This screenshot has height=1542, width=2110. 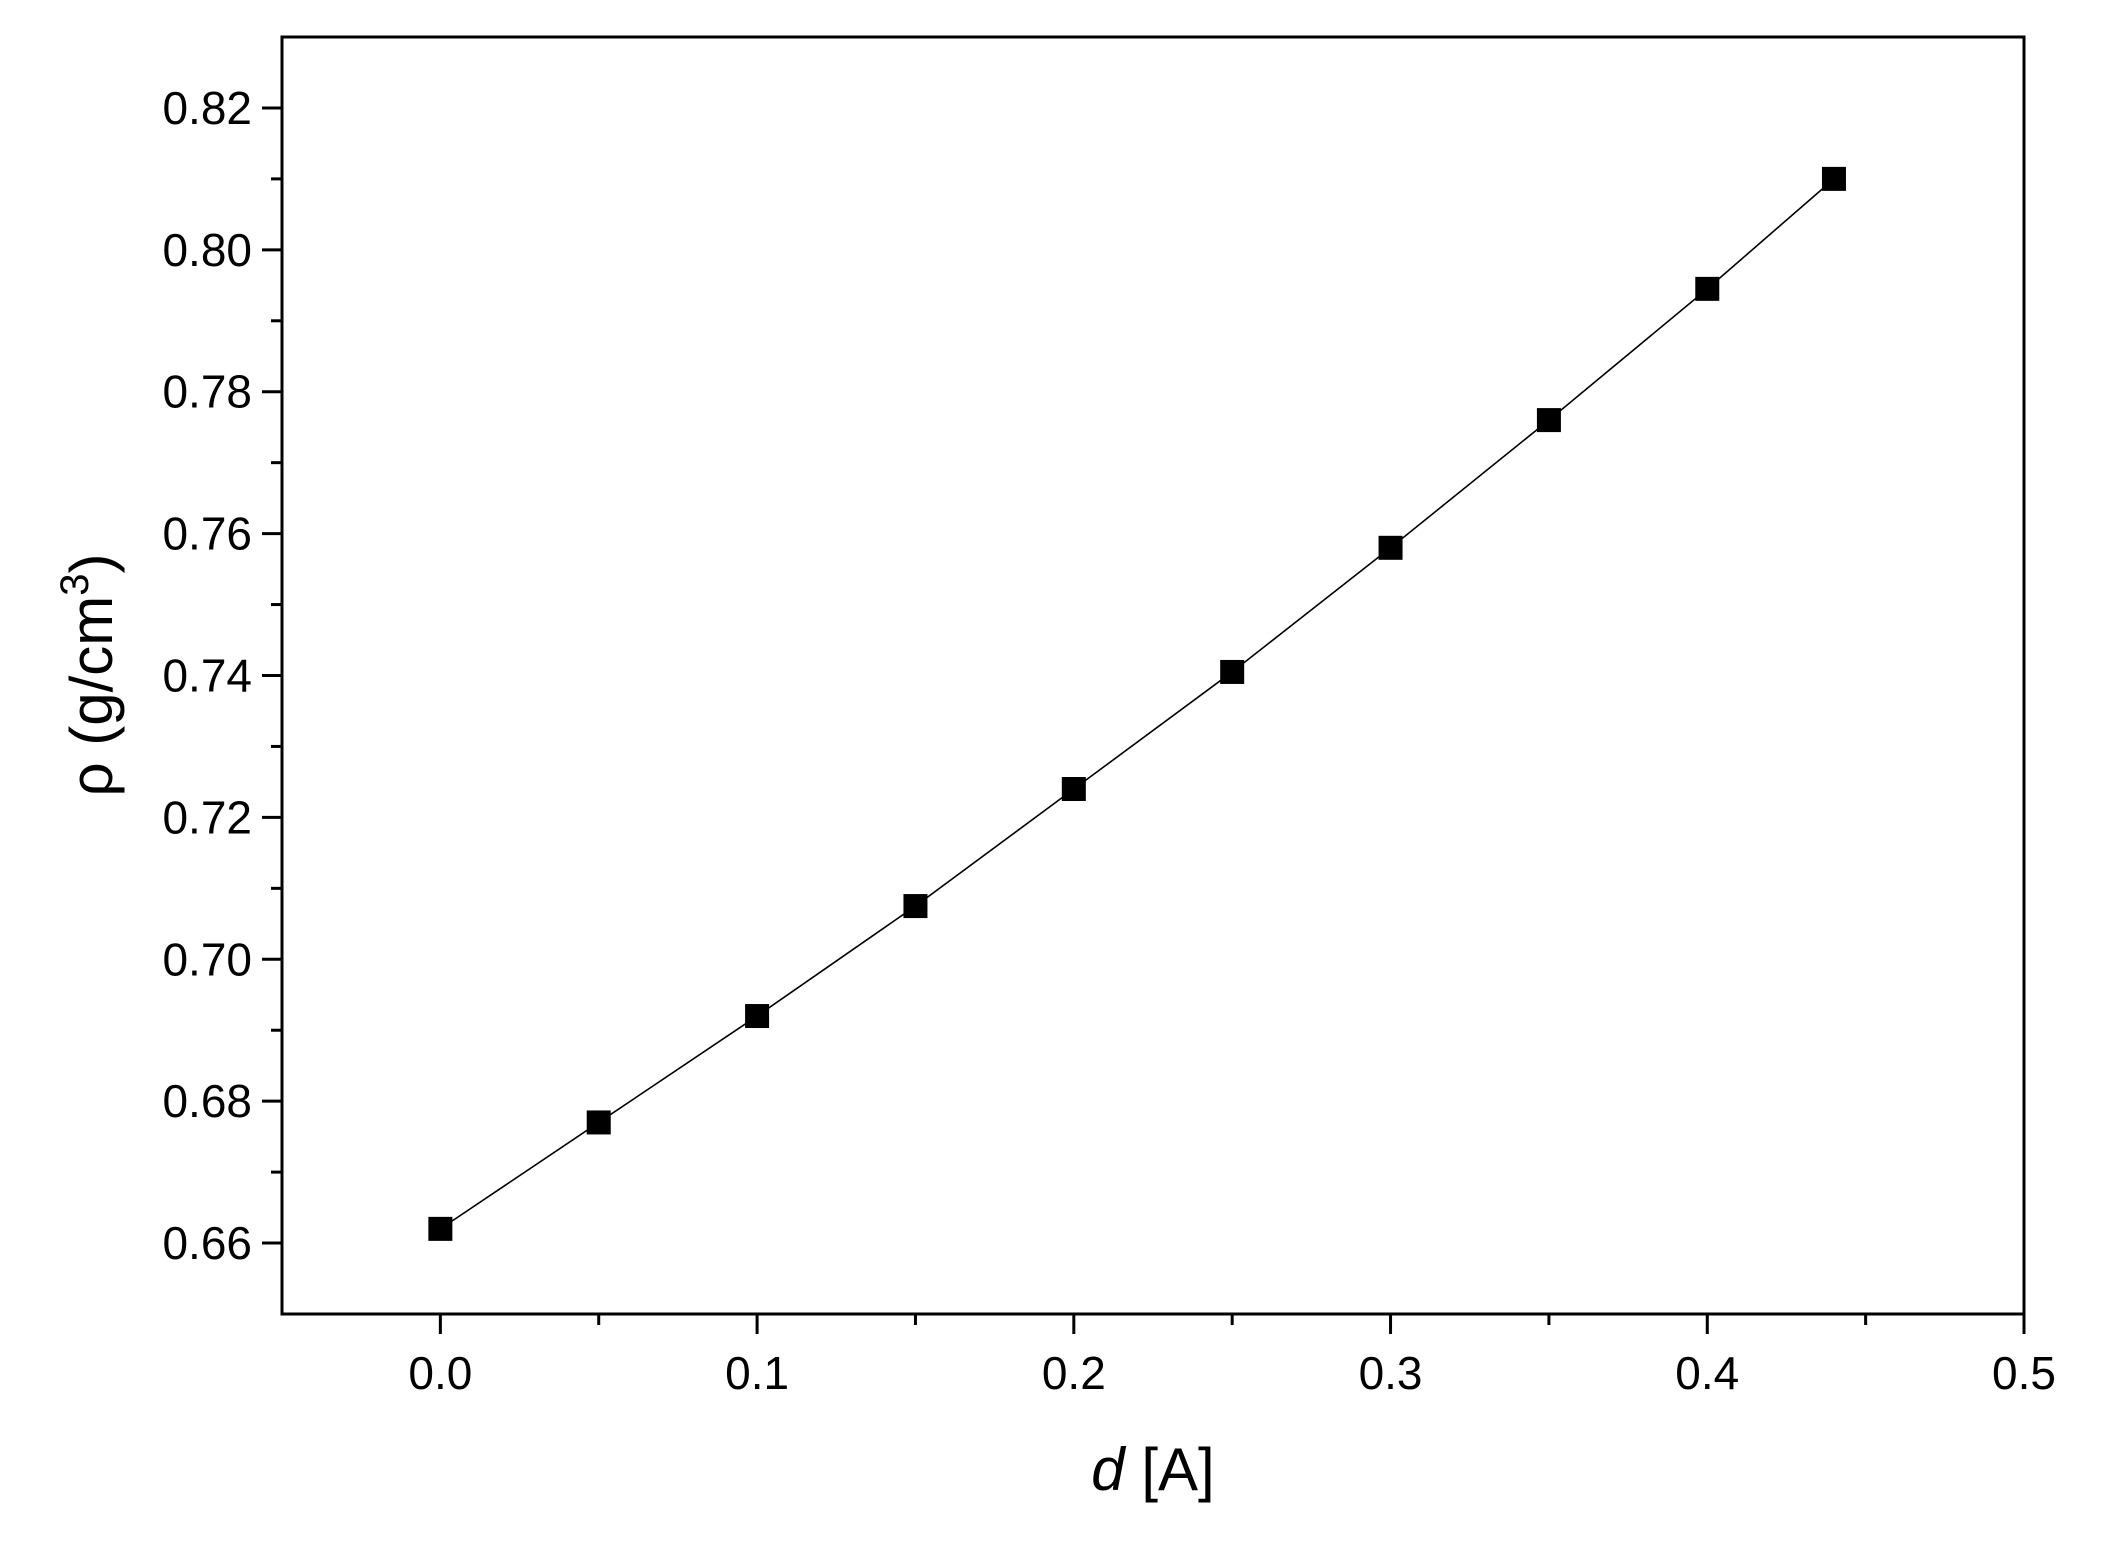 I want to click on y-axis-title: ρ (g/cm3), so click(x=89, y=674).